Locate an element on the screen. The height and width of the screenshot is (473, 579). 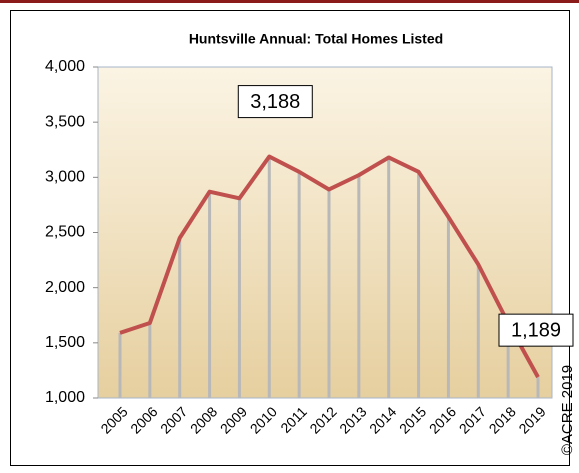
y-tick-label: 2,500 is located at coordinates (65, 232).